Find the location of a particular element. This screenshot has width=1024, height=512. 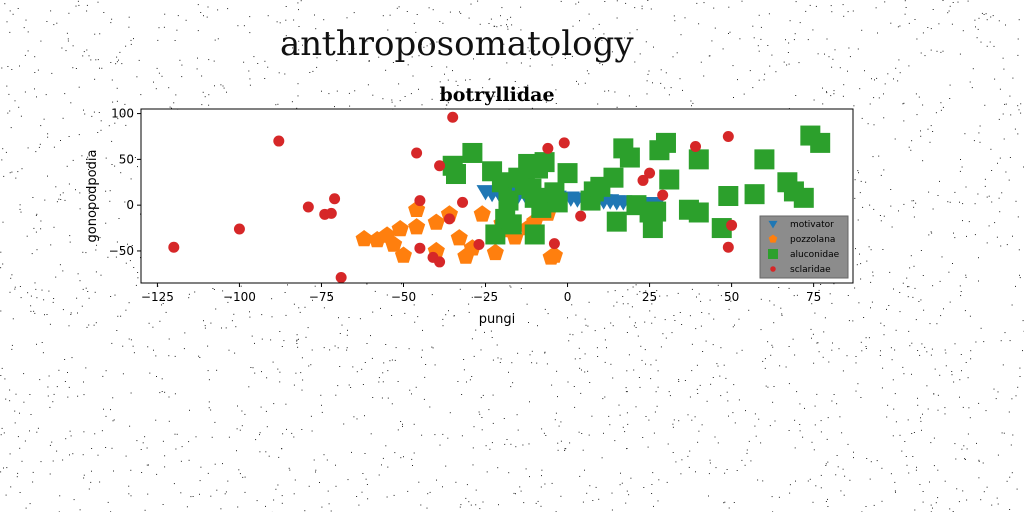

x-axis-ticks: −125 −100 −75 −50 −25 0 25 50 75 is located at coordinates (481, 293).